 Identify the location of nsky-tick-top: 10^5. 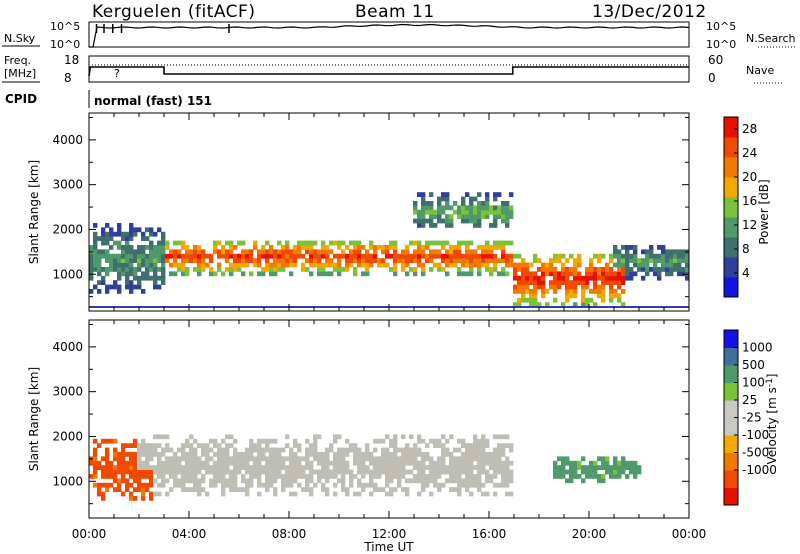
(65, 26).